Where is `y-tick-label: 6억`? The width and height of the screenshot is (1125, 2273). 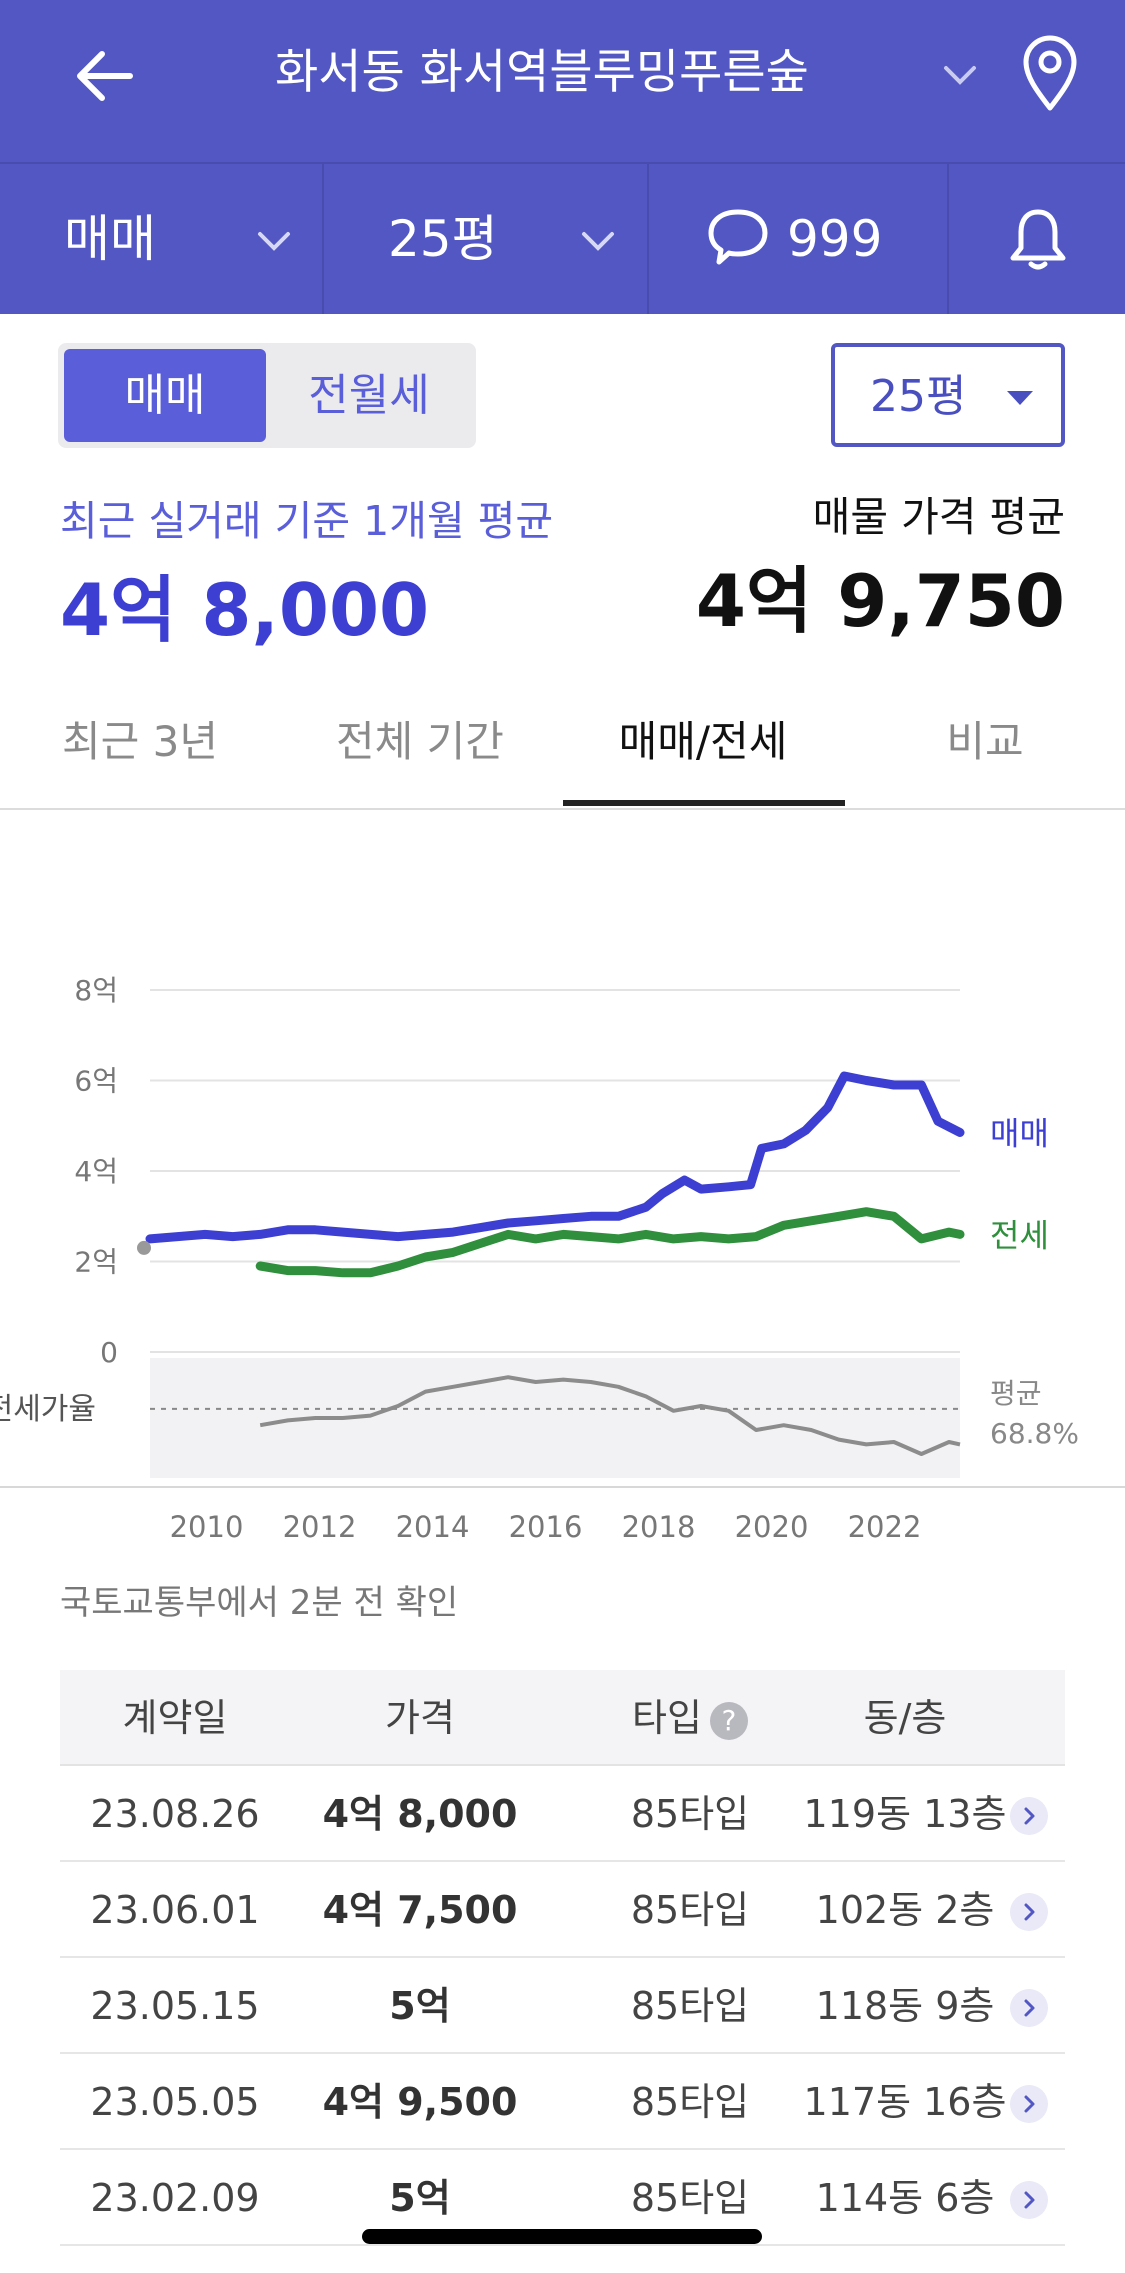
y-tick-label: 6억 is located at coordinates (96, 1081).